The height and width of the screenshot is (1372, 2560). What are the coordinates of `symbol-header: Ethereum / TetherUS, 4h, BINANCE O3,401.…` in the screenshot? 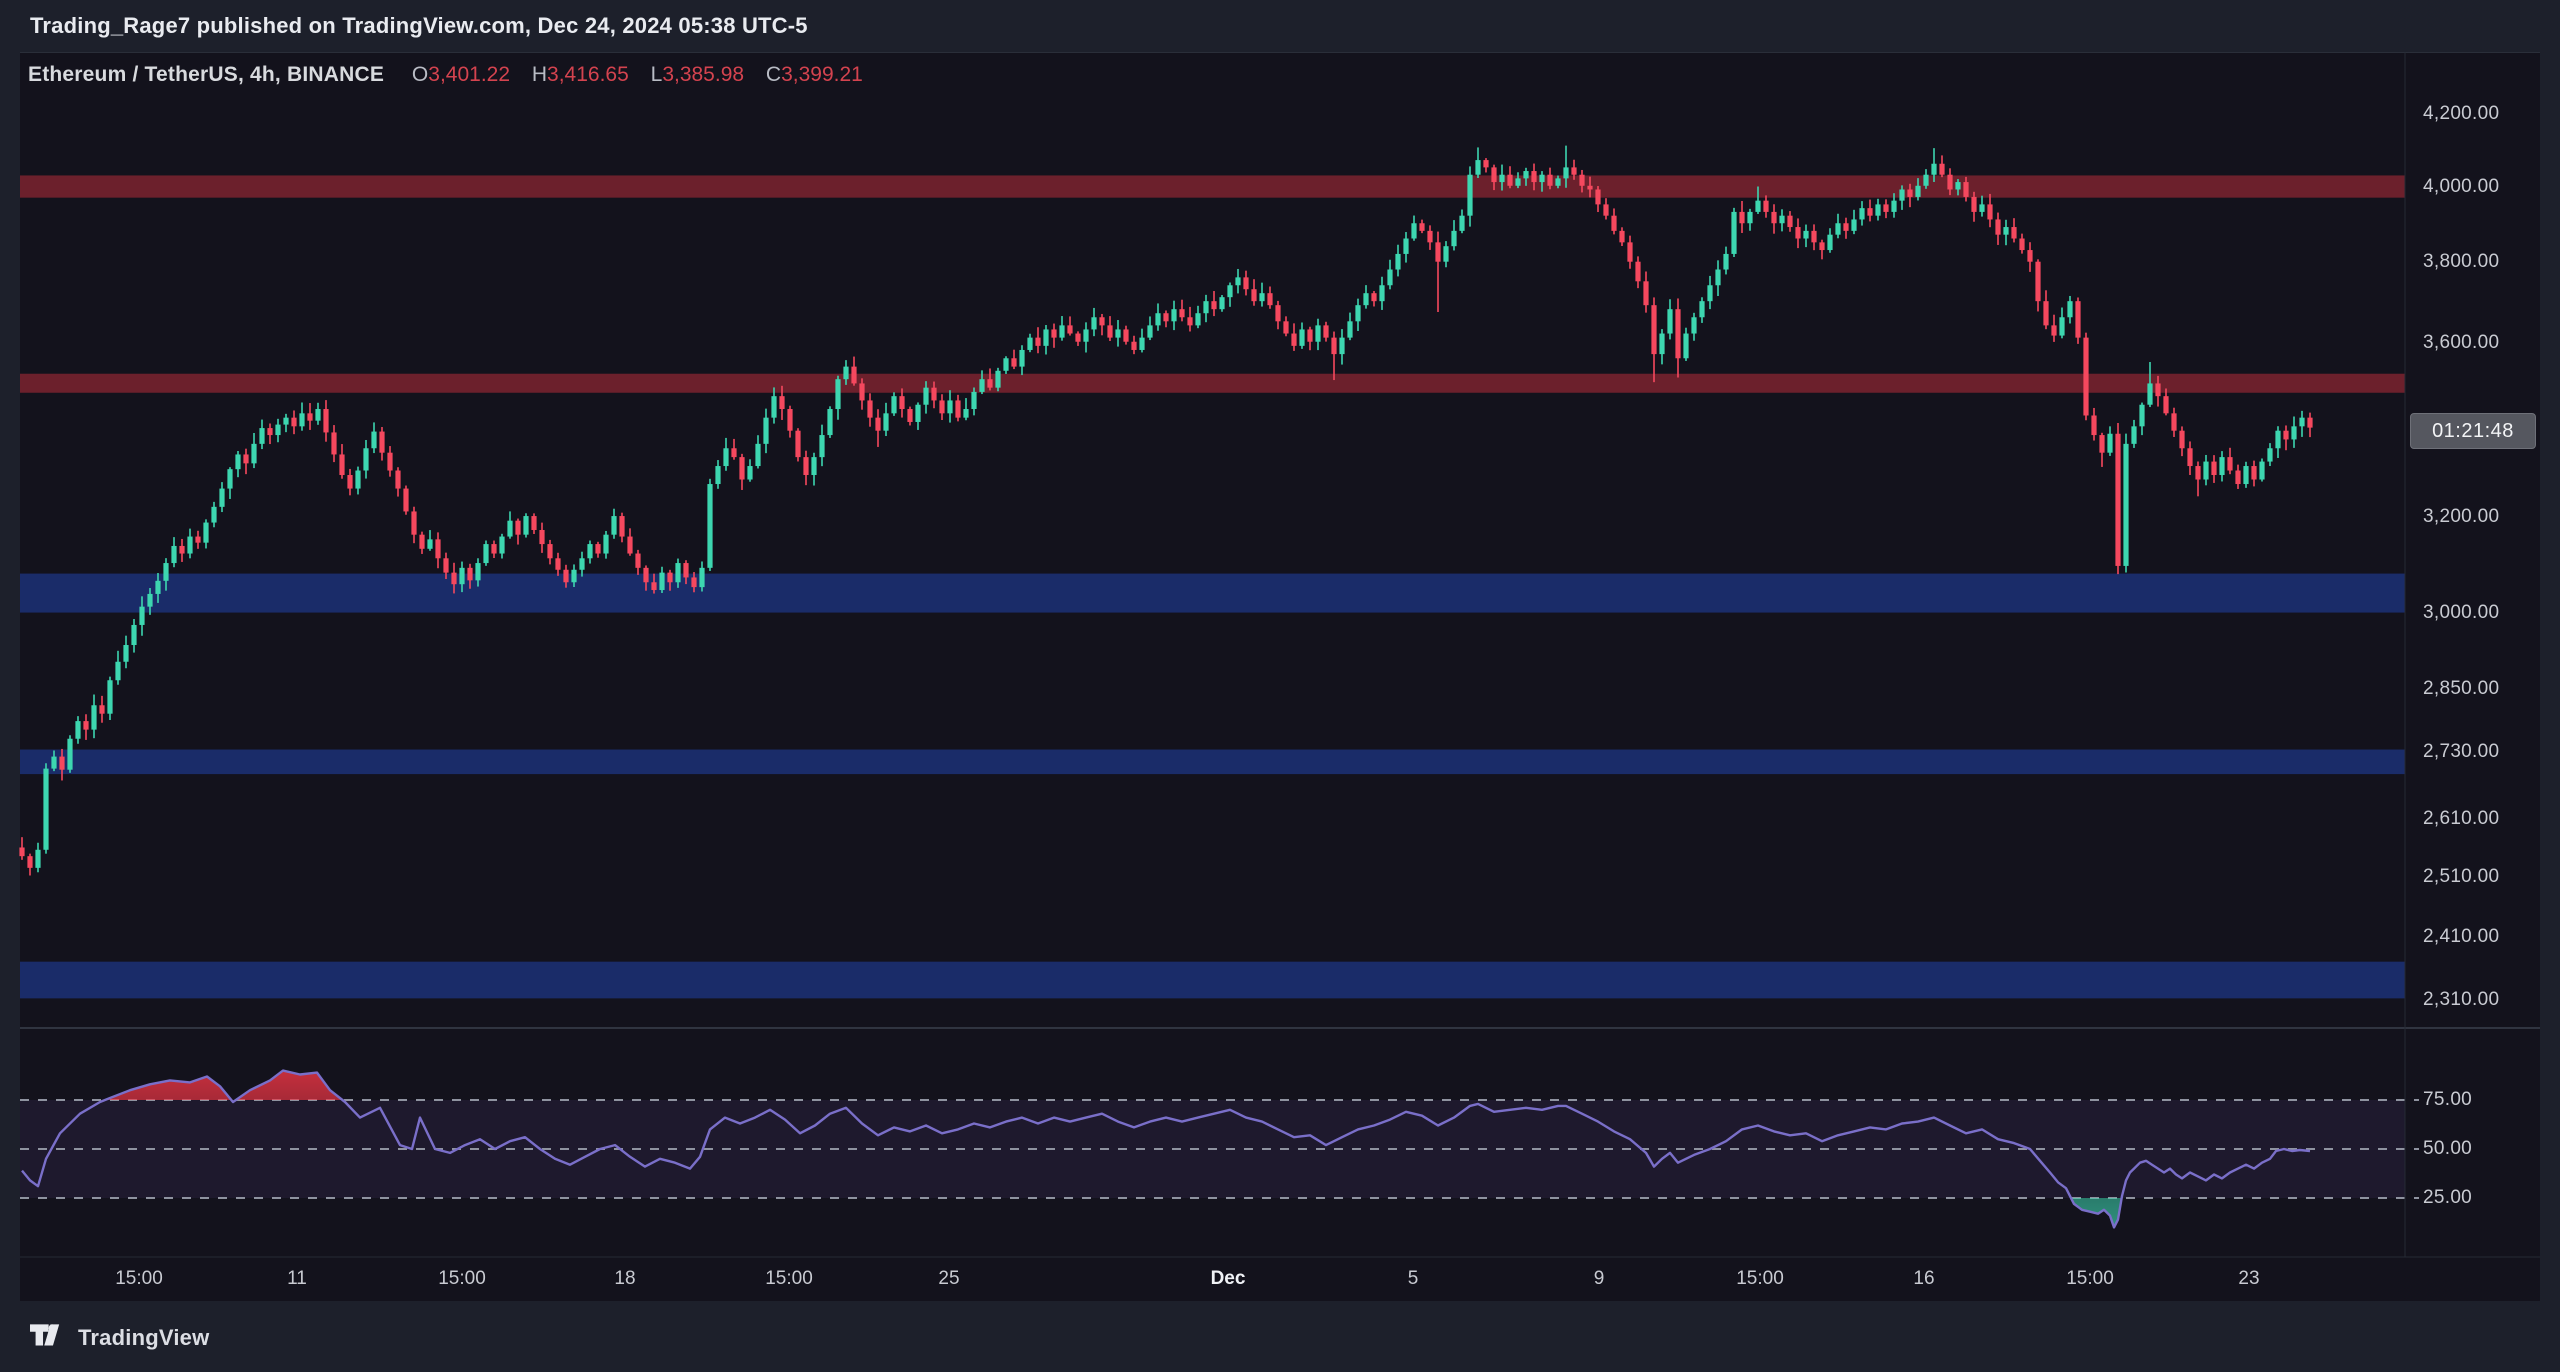 It's located at (445, 75).